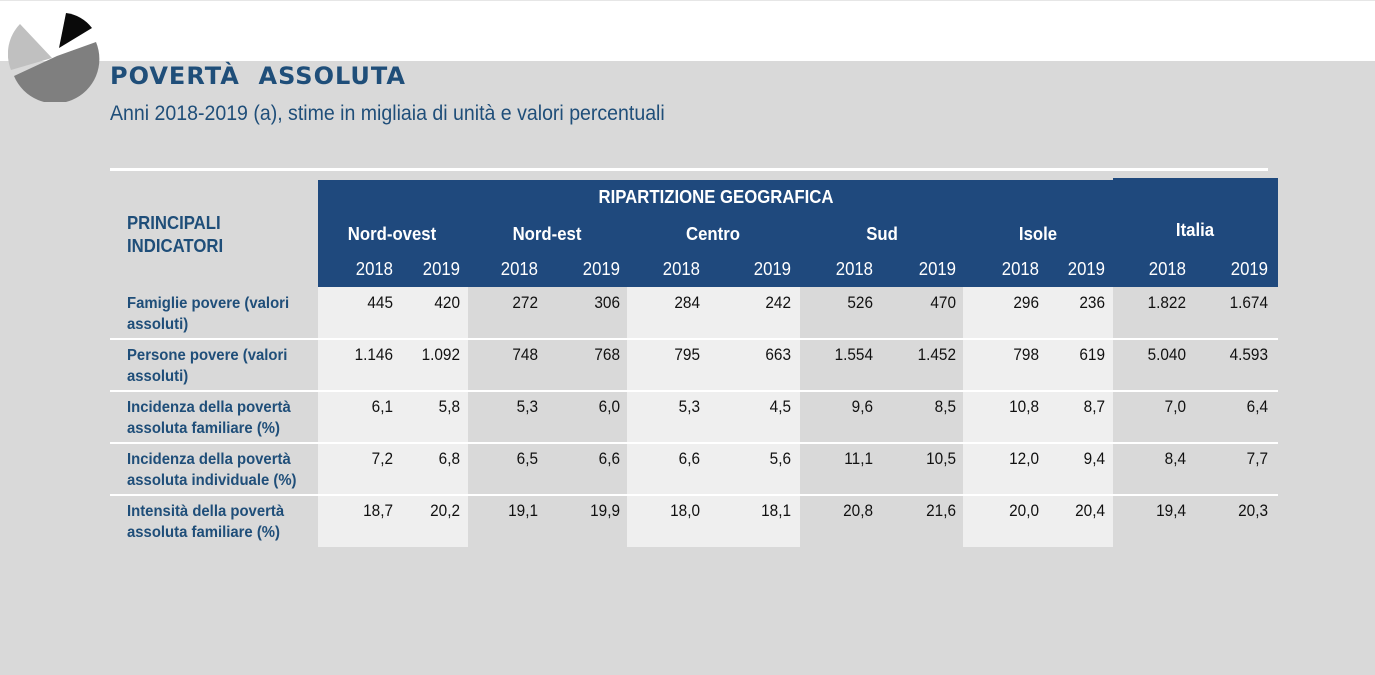  I want to click on table-cell: 20,0, so click(1024, 511).